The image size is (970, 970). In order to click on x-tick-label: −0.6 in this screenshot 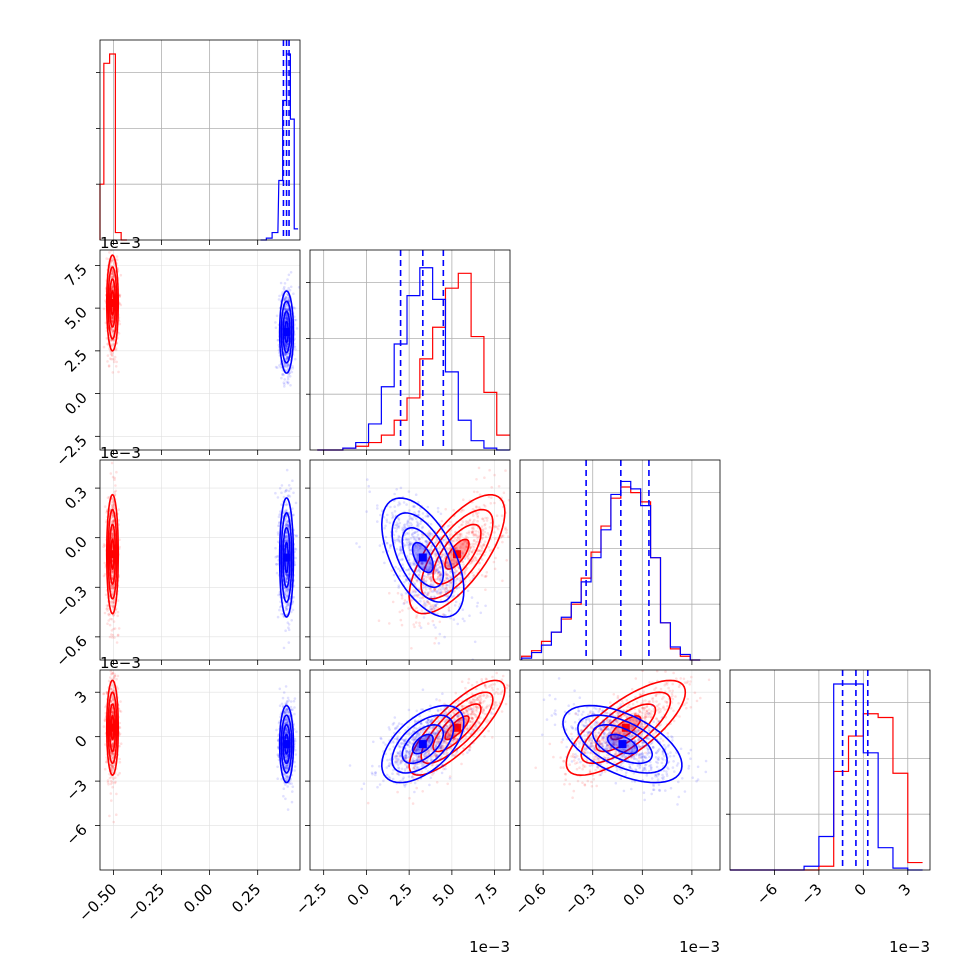, I will do `click(530, 899)`.